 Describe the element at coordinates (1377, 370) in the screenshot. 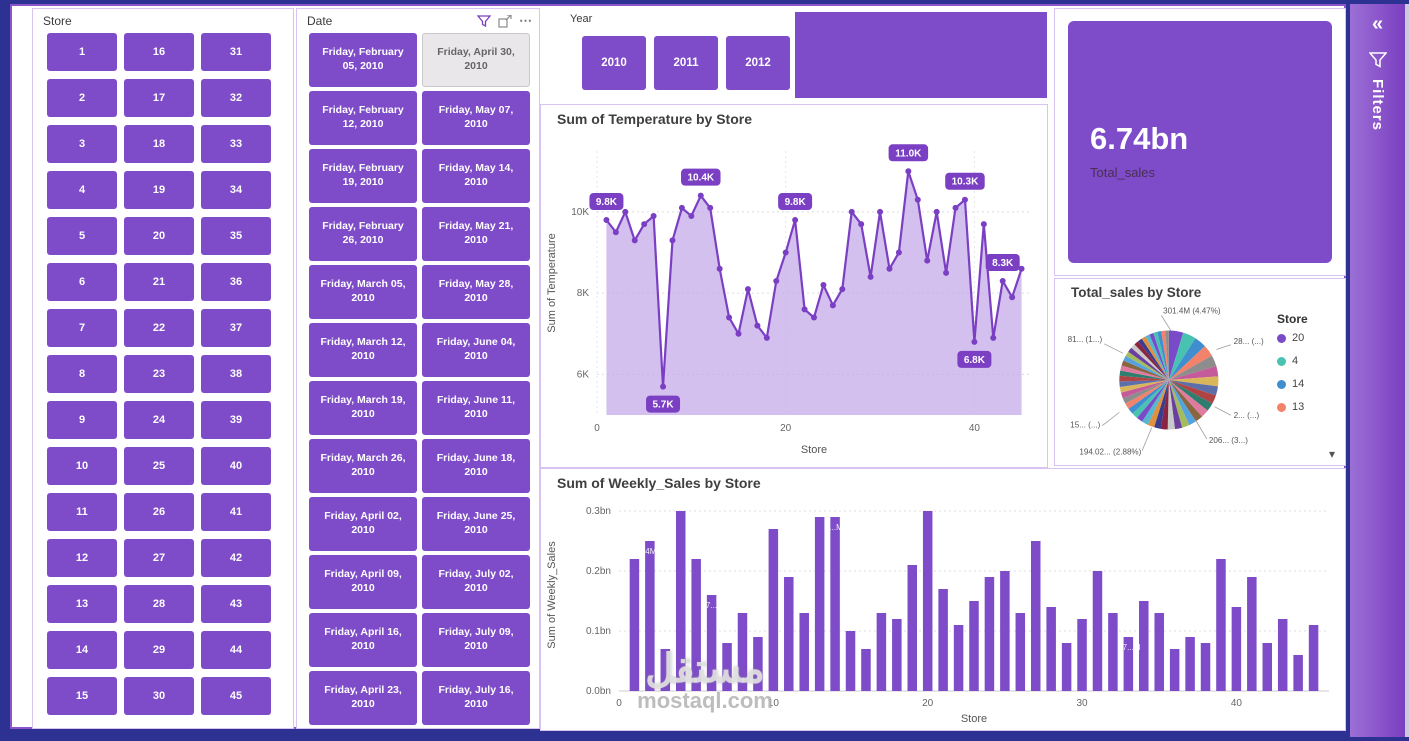

I see `filters-pane: « Filters` at that location.